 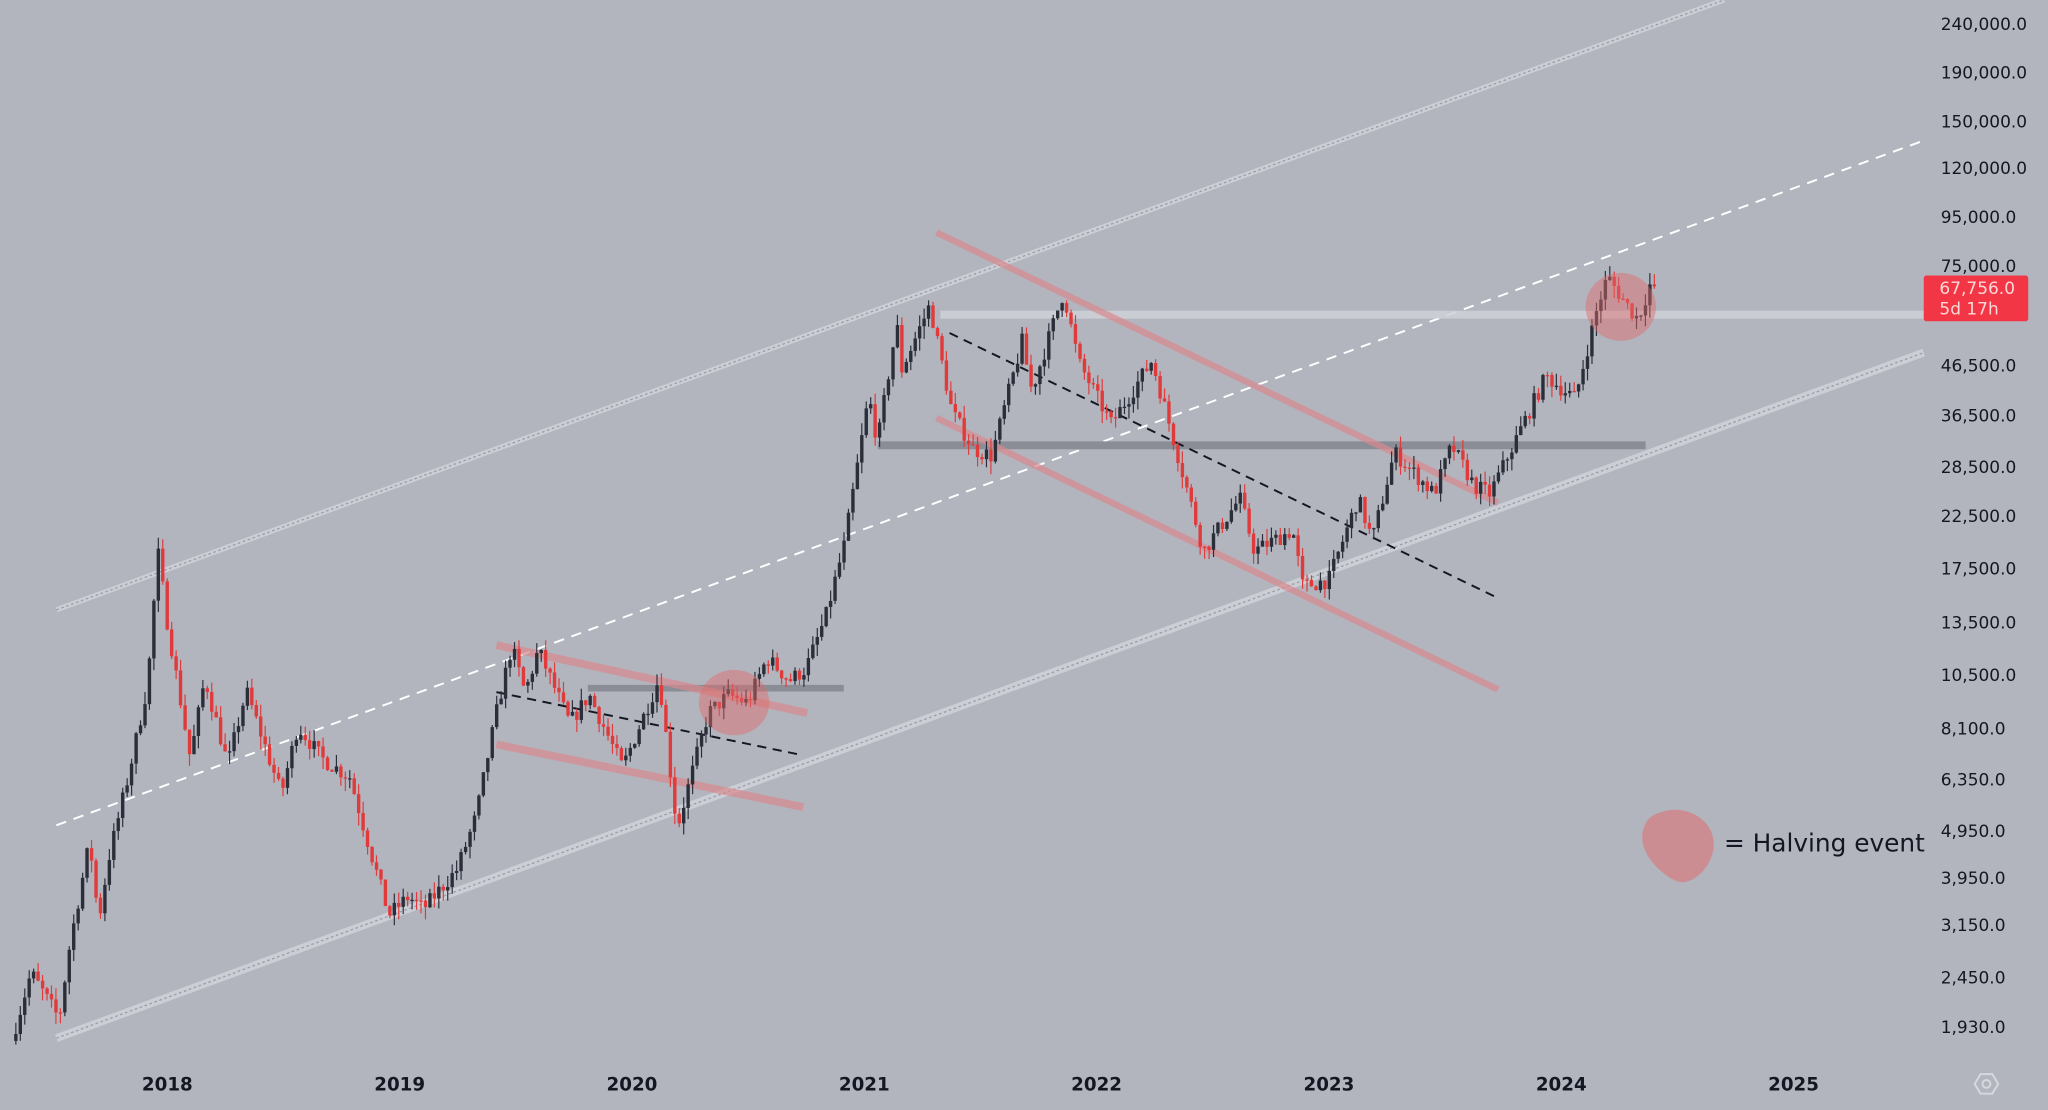 I want to click on 2019-trend-dashed, so click(x=648, y=723).